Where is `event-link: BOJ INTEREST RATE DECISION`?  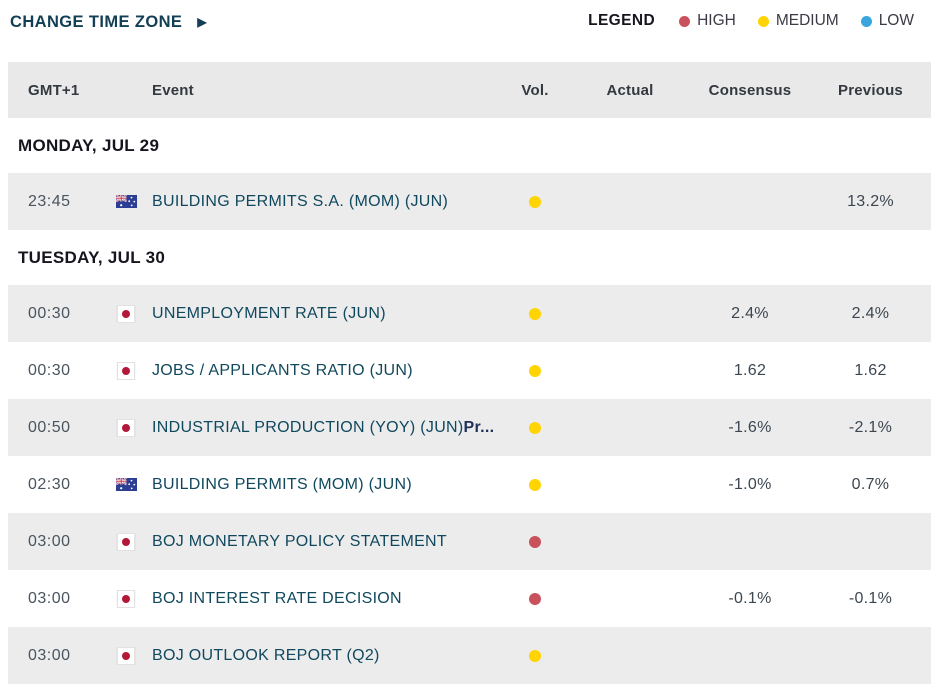
event-link: BOJ INTEREST RATE DECISION is located at coordinates (322, 599).